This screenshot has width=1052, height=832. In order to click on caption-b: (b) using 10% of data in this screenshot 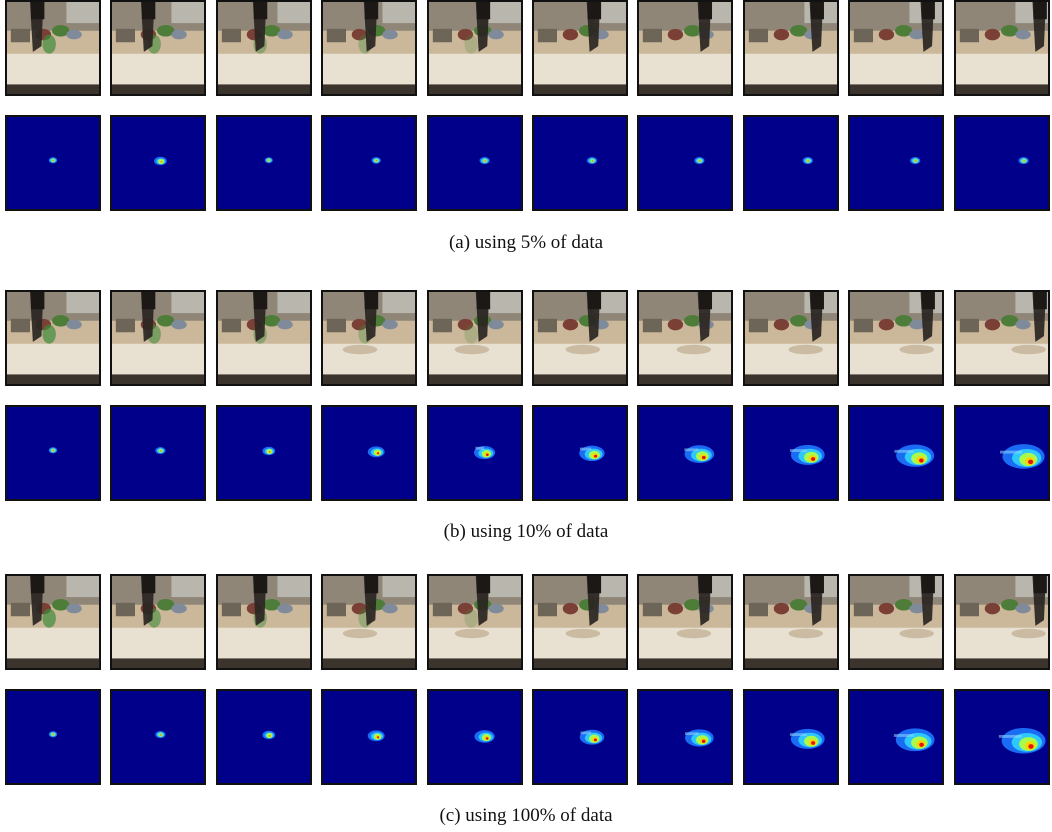, I will do `click(526, 531)`.